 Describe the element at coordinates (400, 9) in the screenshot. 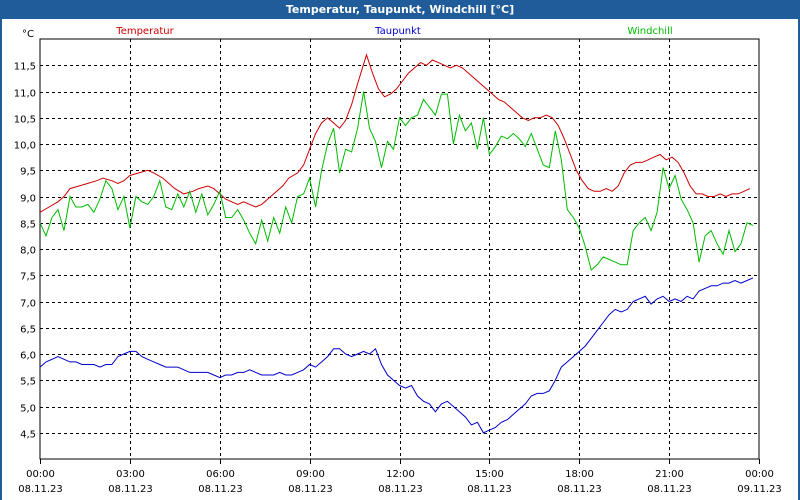

I see `window-title: Temperatur, Taupunkt, Windchill [°C]` at that location.